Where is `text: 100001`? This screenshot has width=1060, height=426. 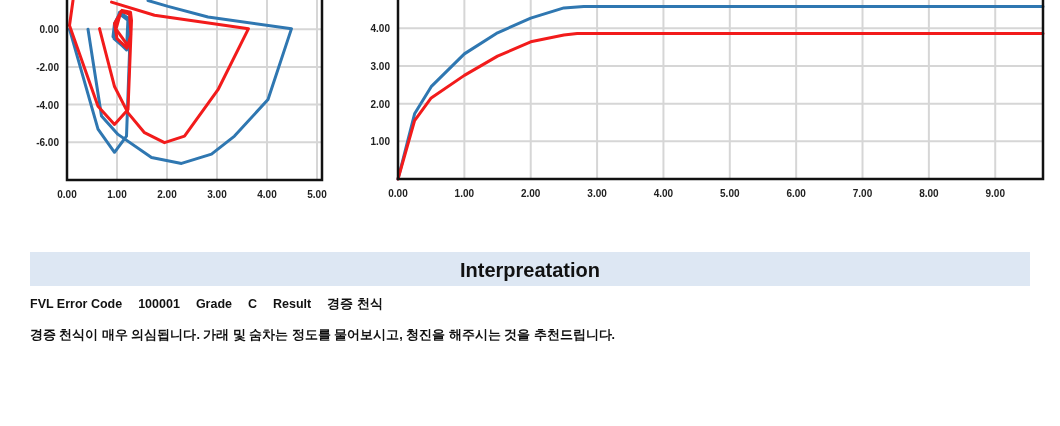
text: 100001 is located at coordinates (159, 304).